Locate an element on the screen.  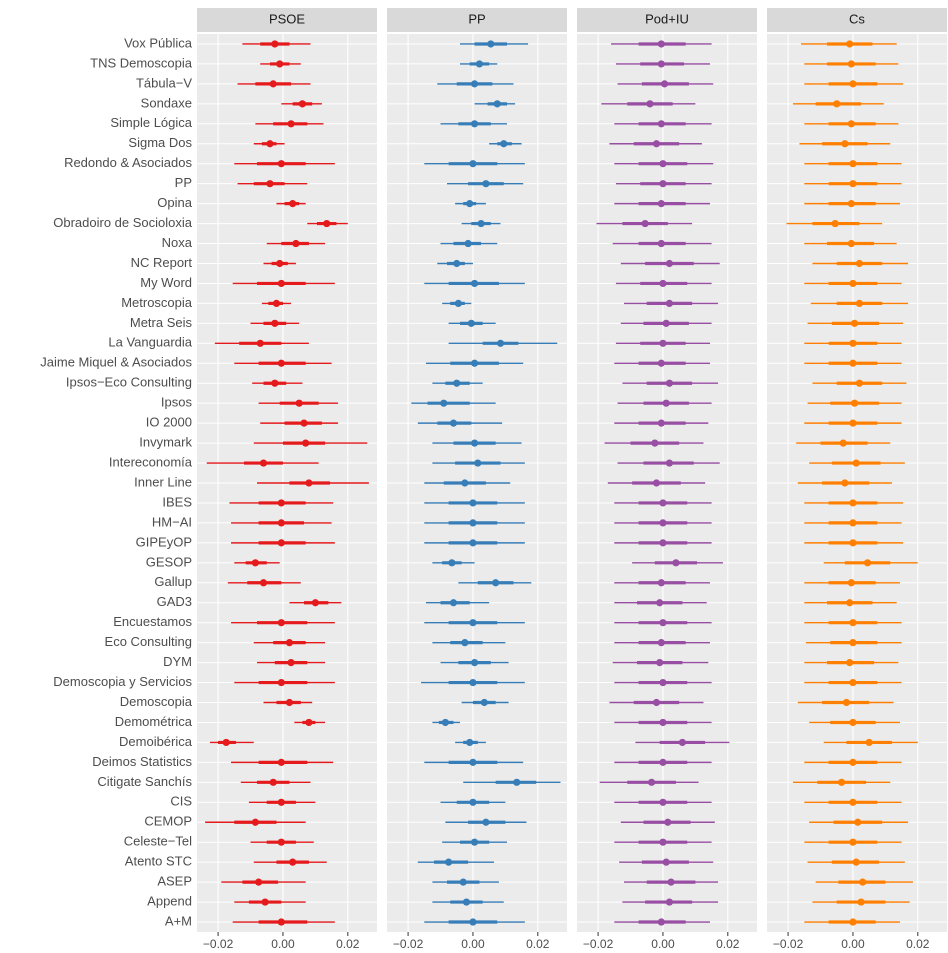
category-label: Citigate Sanchís is located at coordinates (144, 781).